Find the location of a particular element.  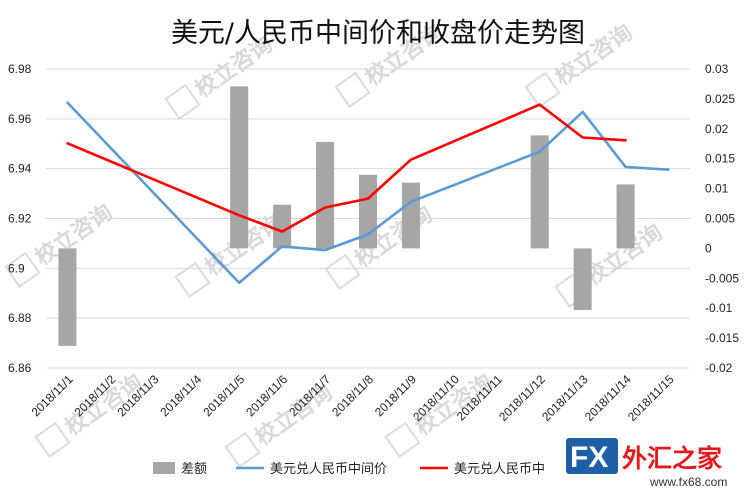

right-tick-label: -0.01 is located at coordinates (719, 308).